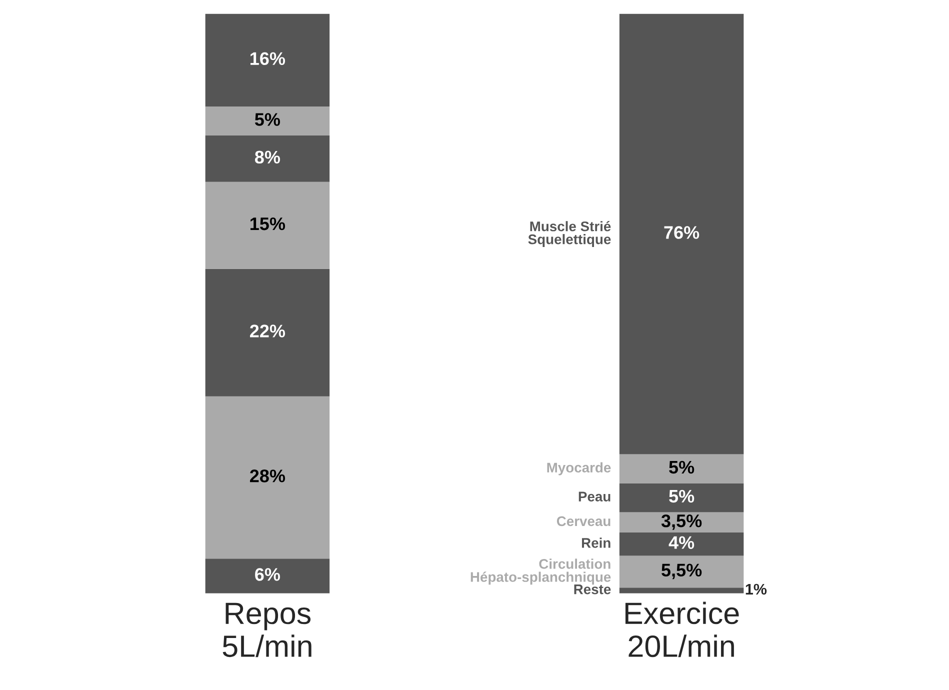 Image resolution: width=949 pixels, height=690 pixels. I want to click on data-label: 28%, so click(268, 476).